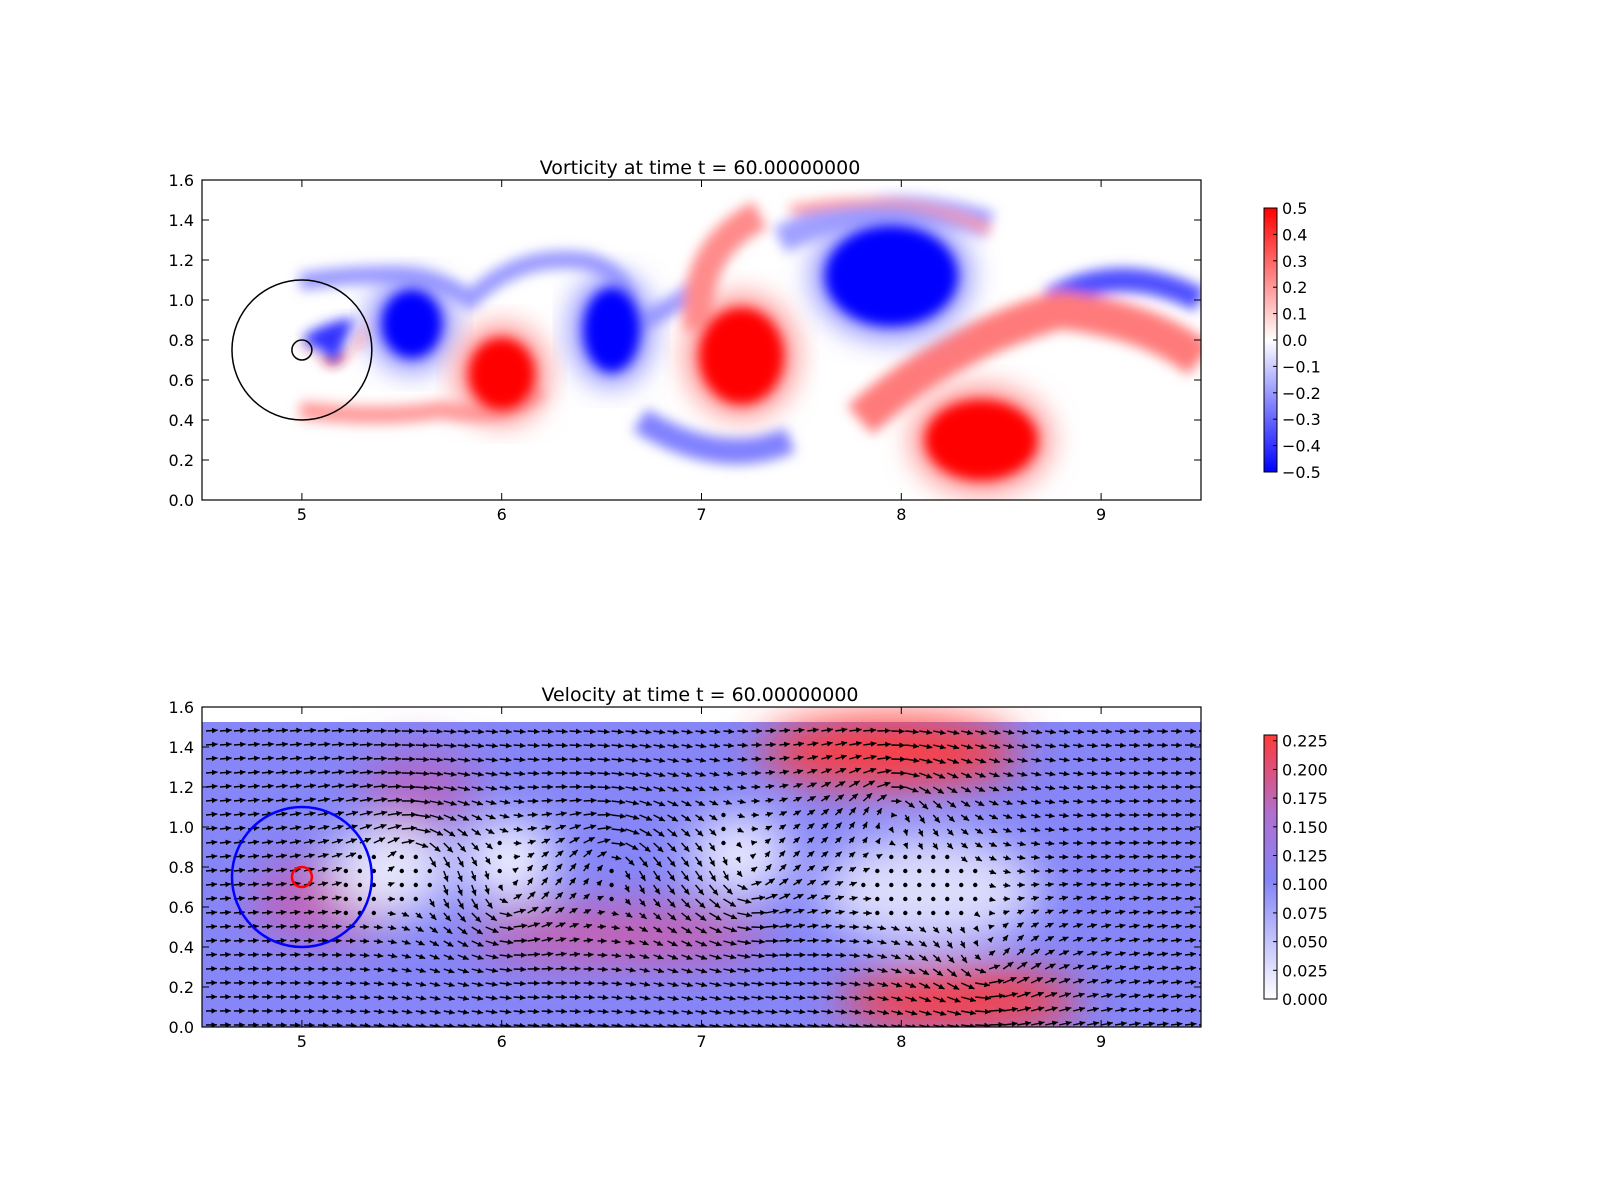  What do you see at coordinates (302, 514) in the screenshot?
I see `x-tick-label: 5` at bounding box center [302, 514].